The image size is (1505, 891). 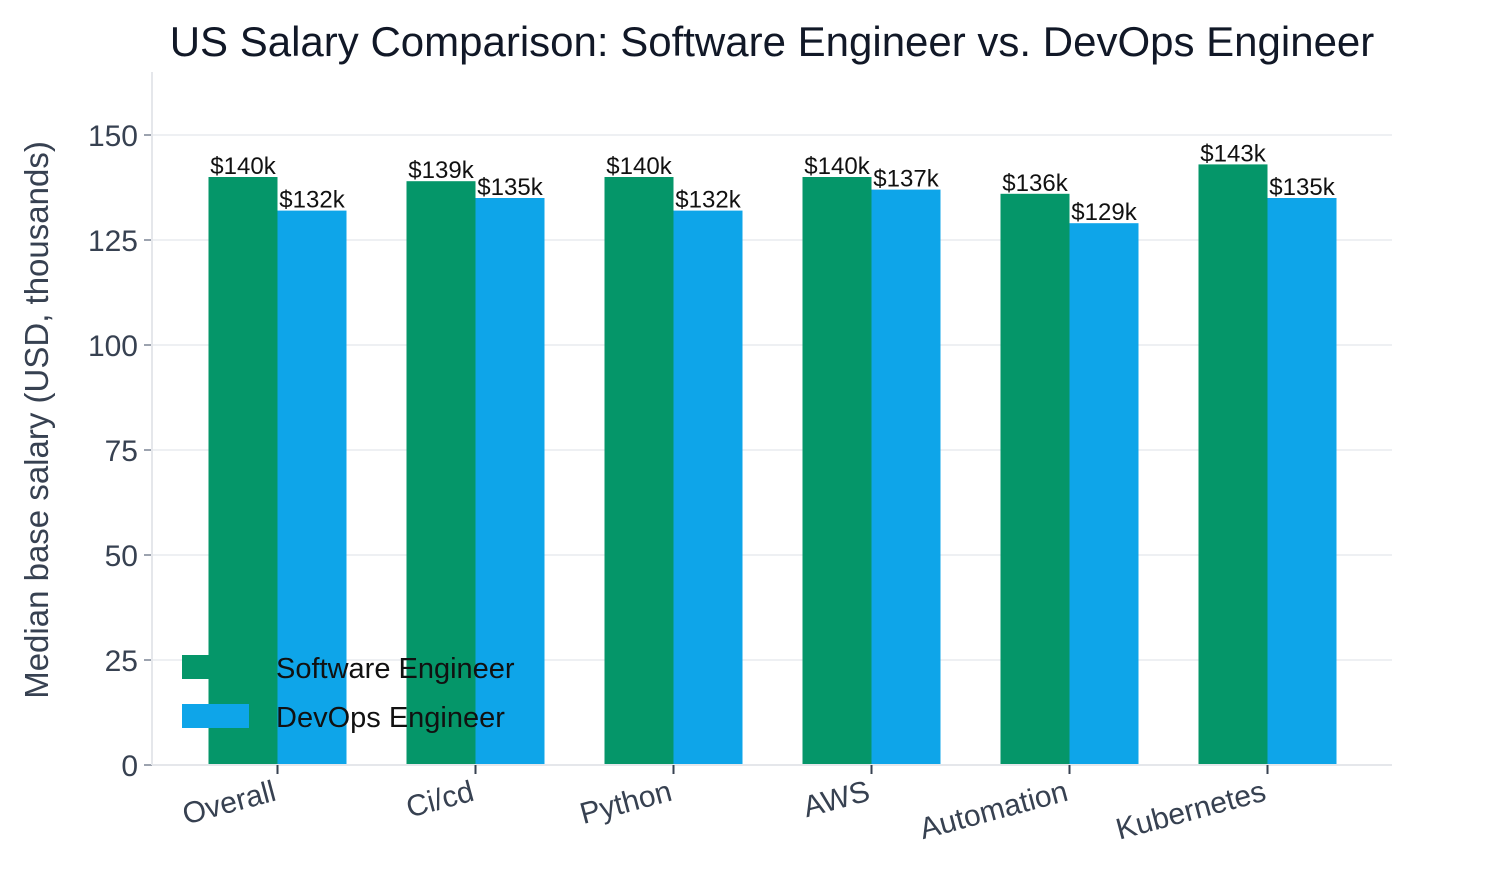 What do you see at coordinates (1191, 811) in the screenshot?
I see `x-tick-label: Kubernetes` at bounding box center [1191, 811].